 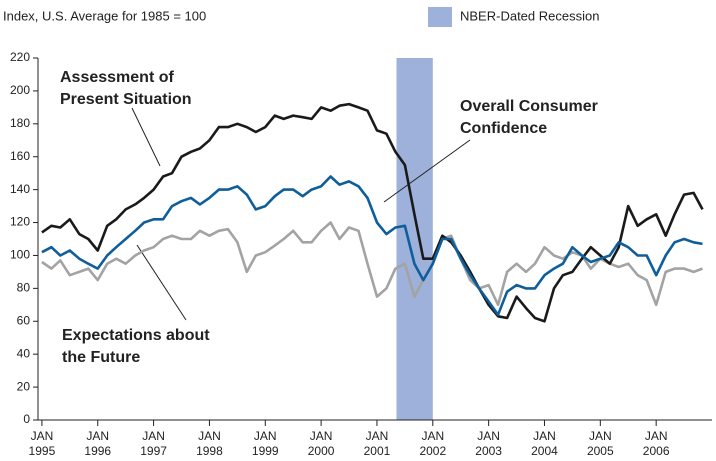 I want to click on recession-band, so click(x=414, y=239).